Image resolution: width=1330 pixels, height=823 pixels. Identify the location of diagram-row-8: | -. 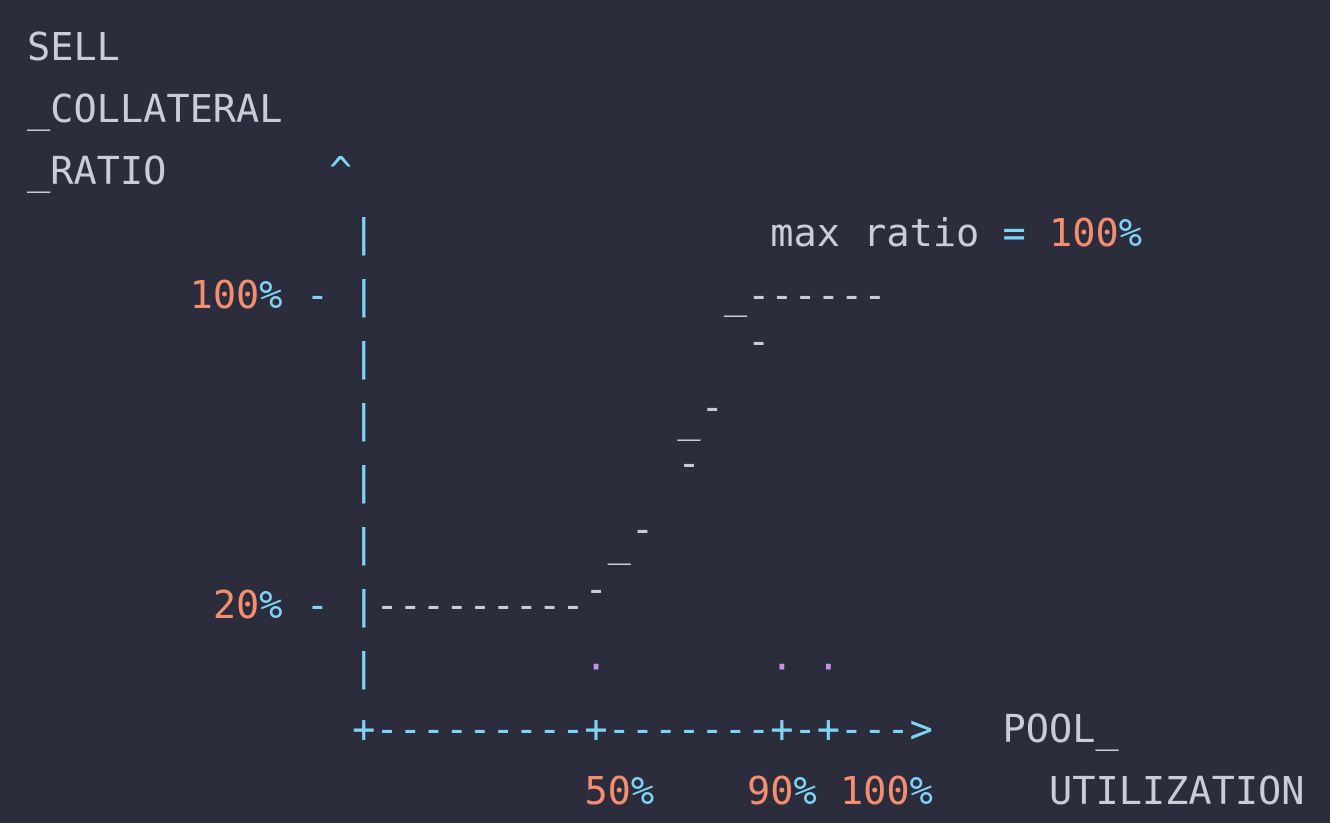
(666, 477).